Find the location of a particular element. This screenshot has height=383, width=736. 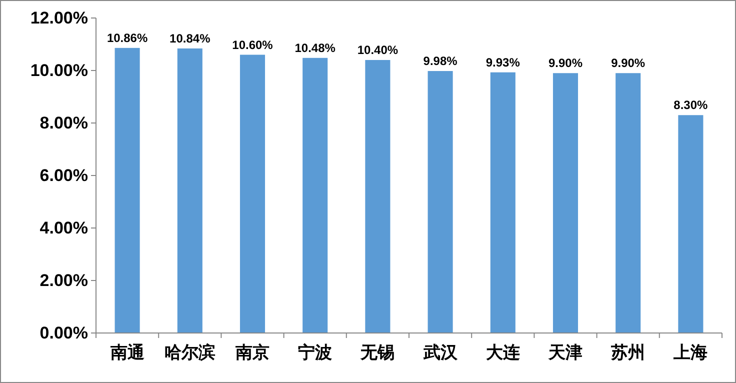

x-tick-label: 武汉 is located at coordinates (440, 352).